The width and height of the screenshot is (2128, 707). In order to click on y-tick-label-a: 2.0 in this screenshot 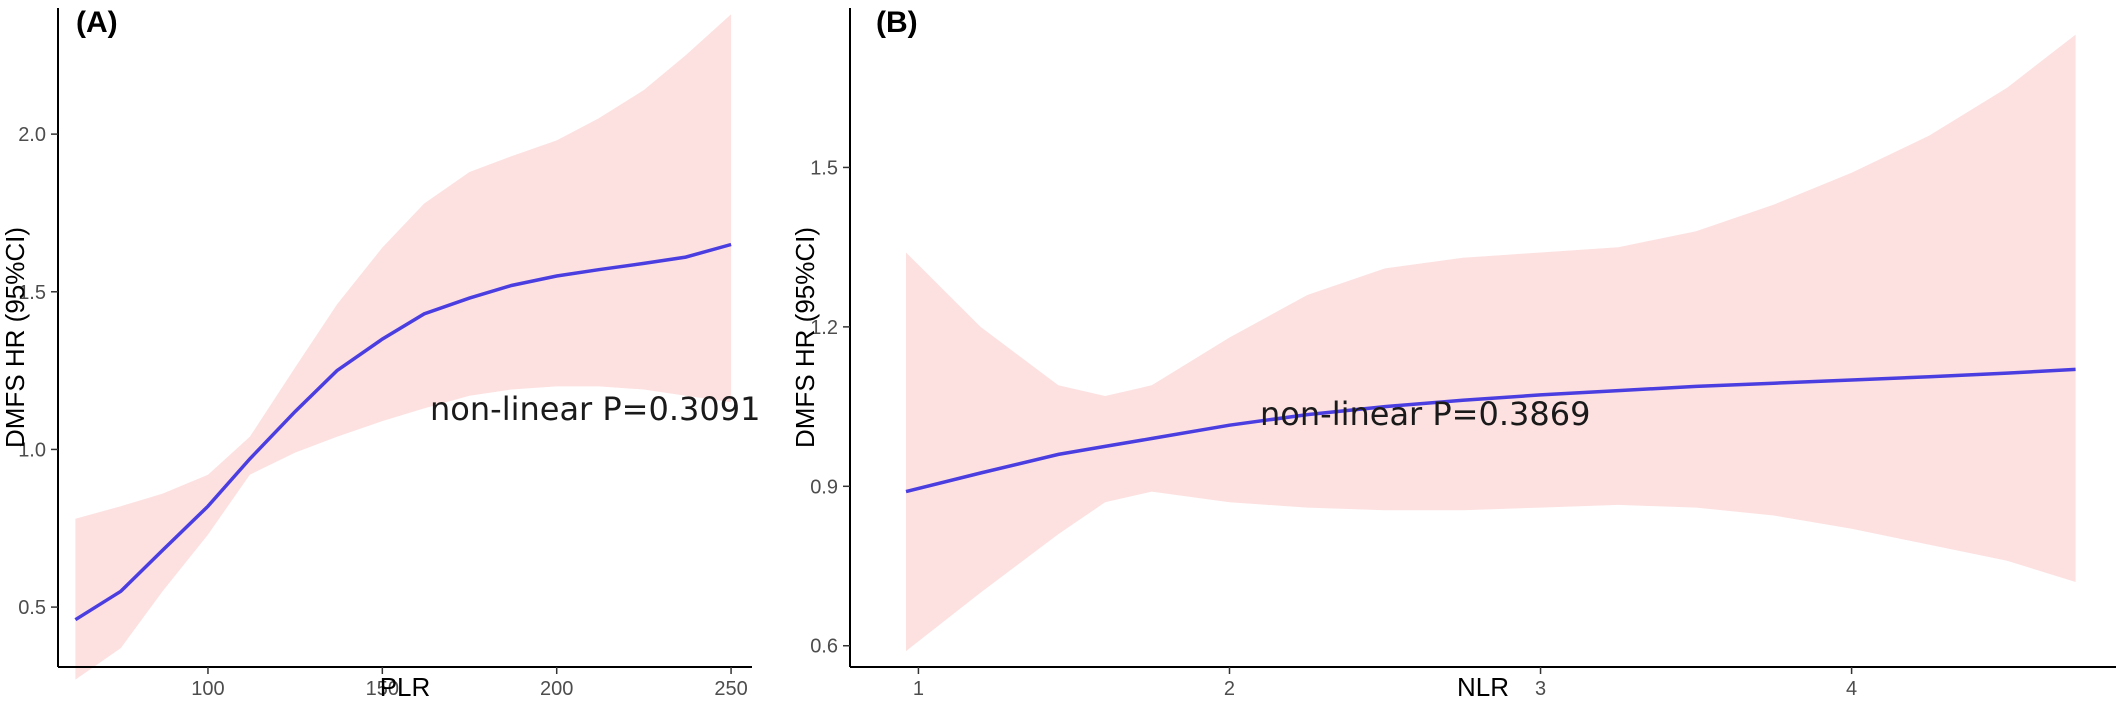, I will do `click(32, 135)`.